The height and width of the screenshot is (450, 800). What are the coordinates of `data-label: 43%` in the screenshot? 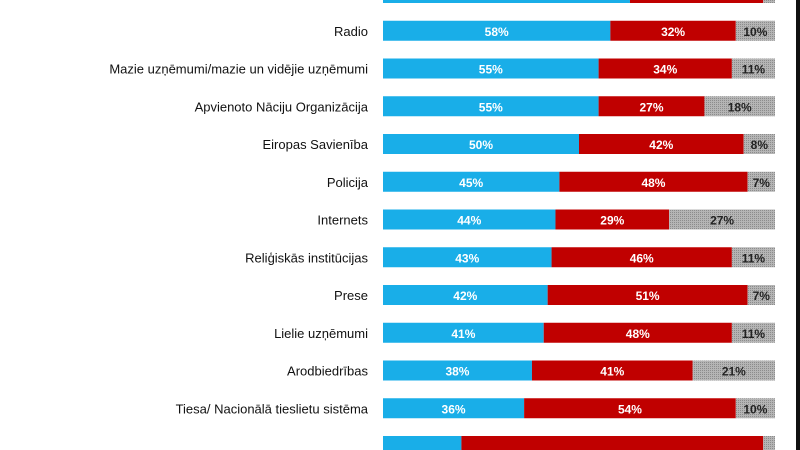 It's located at (467, 258).